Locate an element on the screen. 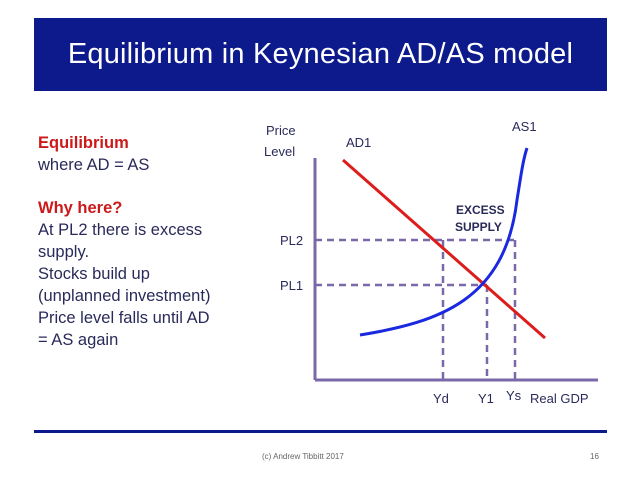  body-line: (unplanned investment) is located at coordinates (124, 296).